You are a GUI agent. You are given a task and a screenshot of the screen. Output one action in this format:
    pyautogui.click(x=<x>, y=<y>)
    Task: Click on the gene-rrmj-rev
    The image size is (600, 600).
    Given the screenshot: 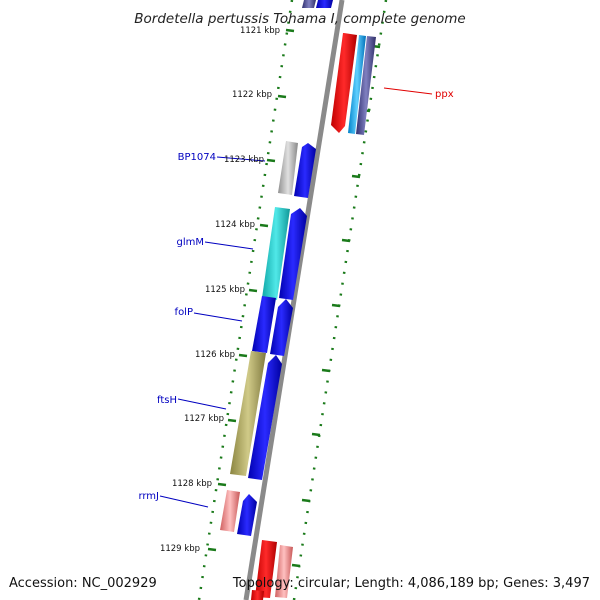 What is the action you would take?
    pyautogui.click(x=230, y=511)
    